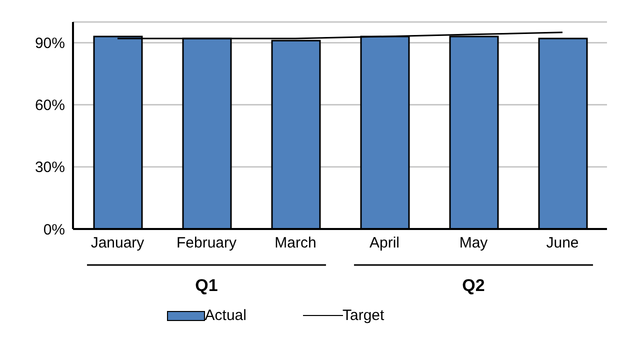 The height and width of the screenshot is (347, 640). What do you see at coordinates (117, 243) in the screenshot?
I see `x-tick-label: January` at bounding box center [117, 243].